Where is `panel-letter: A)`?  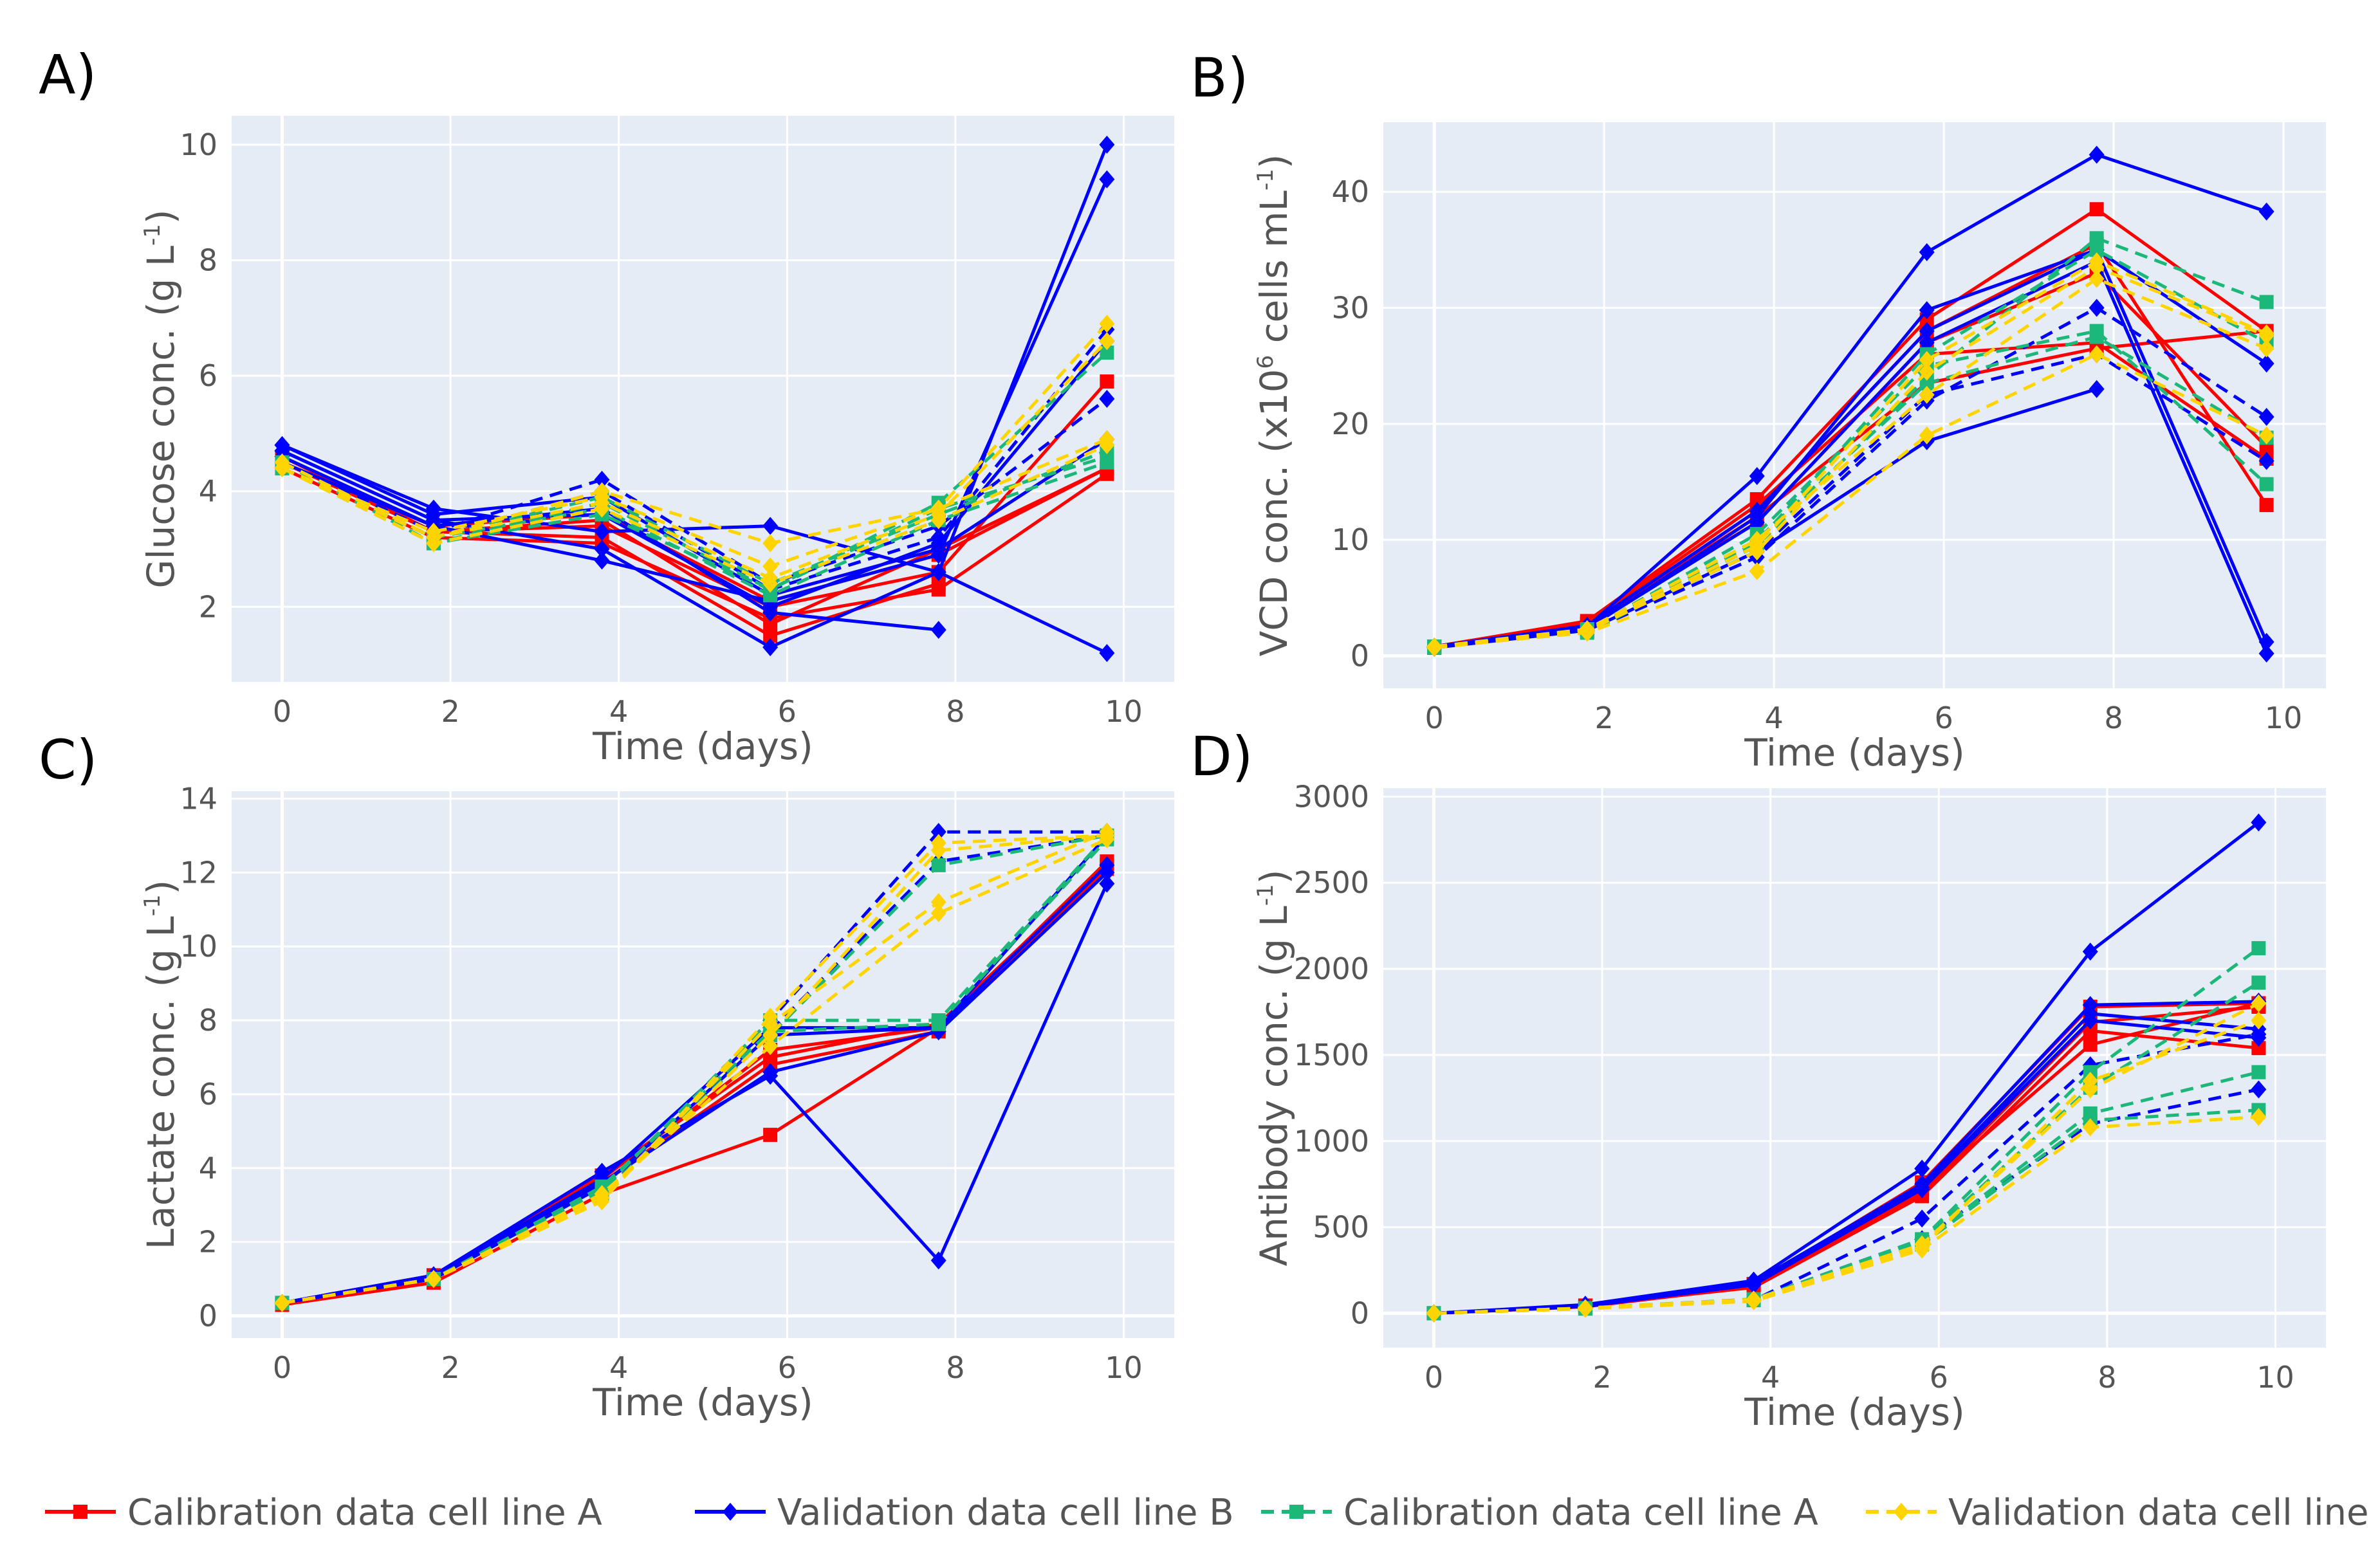 panel-letter: A) is located at coordinates (68, 74).